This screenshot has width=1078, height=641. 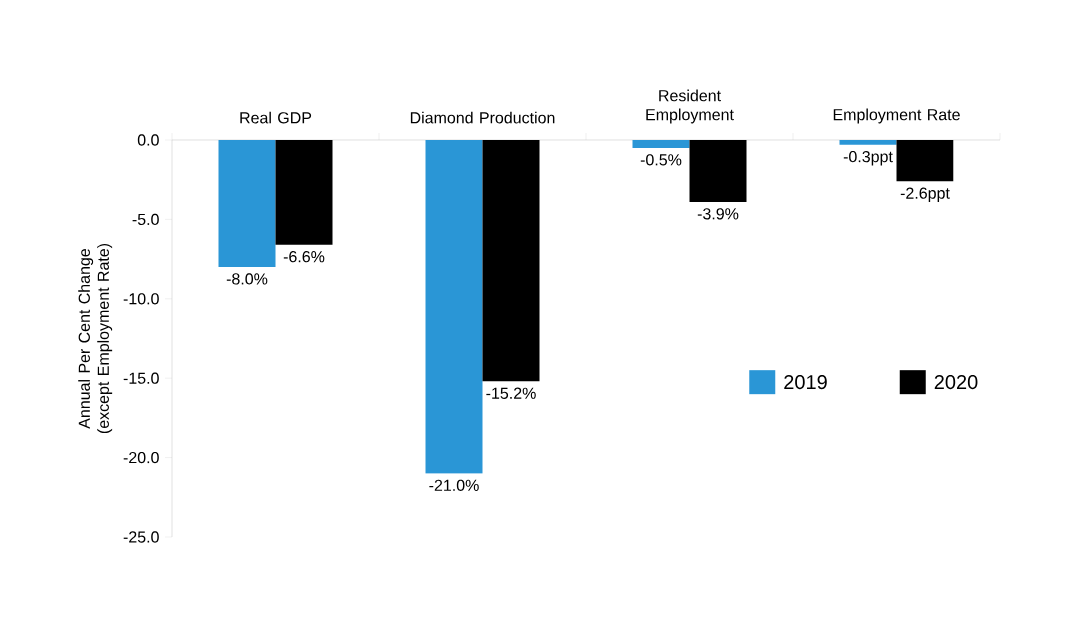 What do you see at coordinates (95, 338) in the screenshot?
I see `y-axis-title: Annual Per Cent Change (except Employment Rate)` at bounding box center [95, 338].